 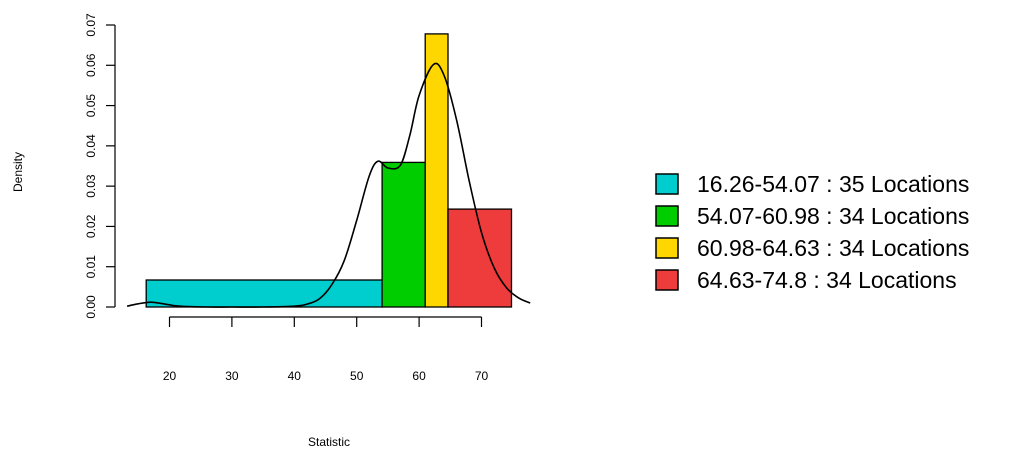 I want to click on legend-label-4: 64.63-74.8 : 34 Locations, so click(x=827, y=280).